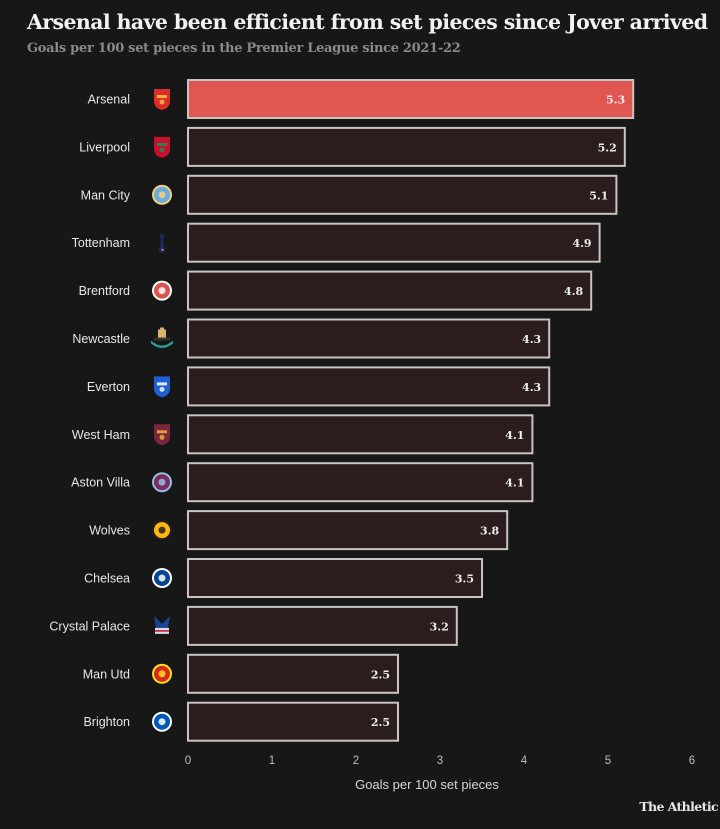  I want to click on liverpool-crest-icon, so click(162, 147).